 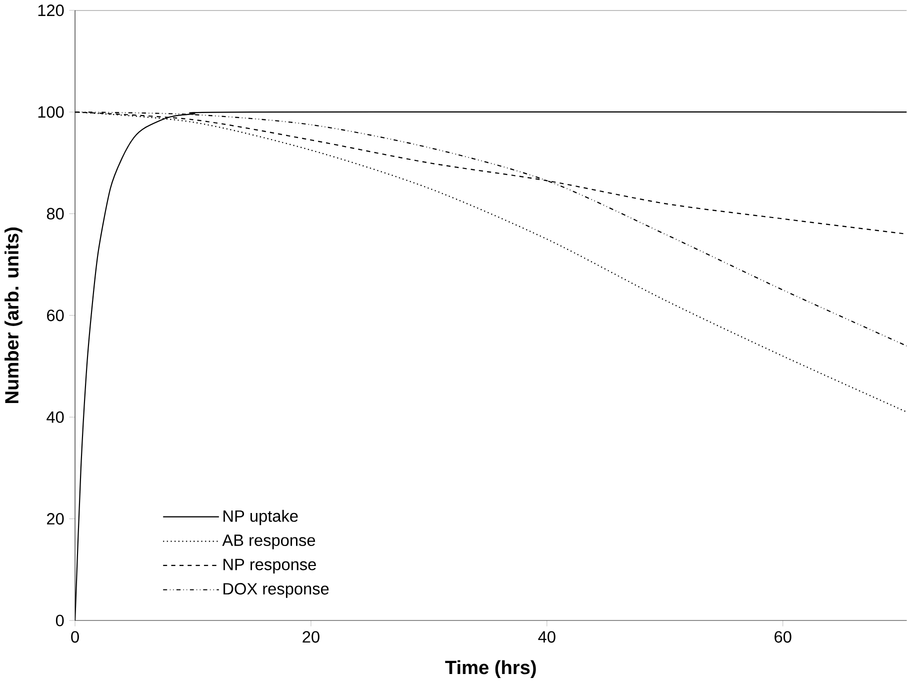 I want to click on y-tick-label: 120, so click(x=51, y=10).